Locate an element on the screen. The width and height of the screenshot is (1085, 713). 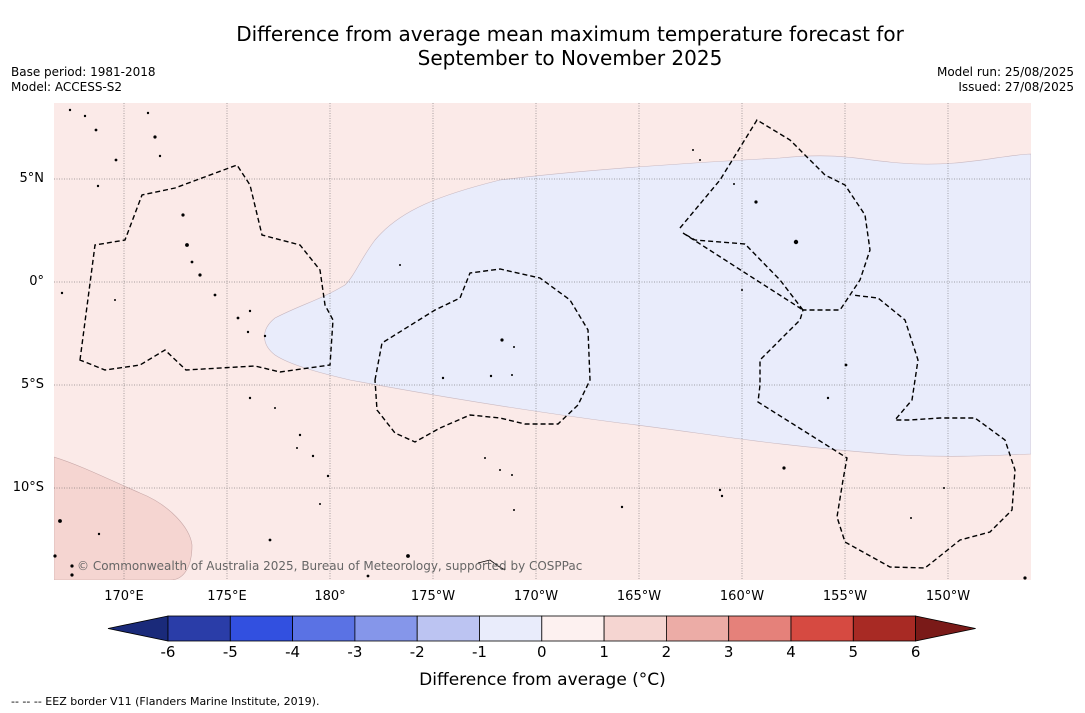
lat-label-5n: 5°N is located at coordinates (32, 178).